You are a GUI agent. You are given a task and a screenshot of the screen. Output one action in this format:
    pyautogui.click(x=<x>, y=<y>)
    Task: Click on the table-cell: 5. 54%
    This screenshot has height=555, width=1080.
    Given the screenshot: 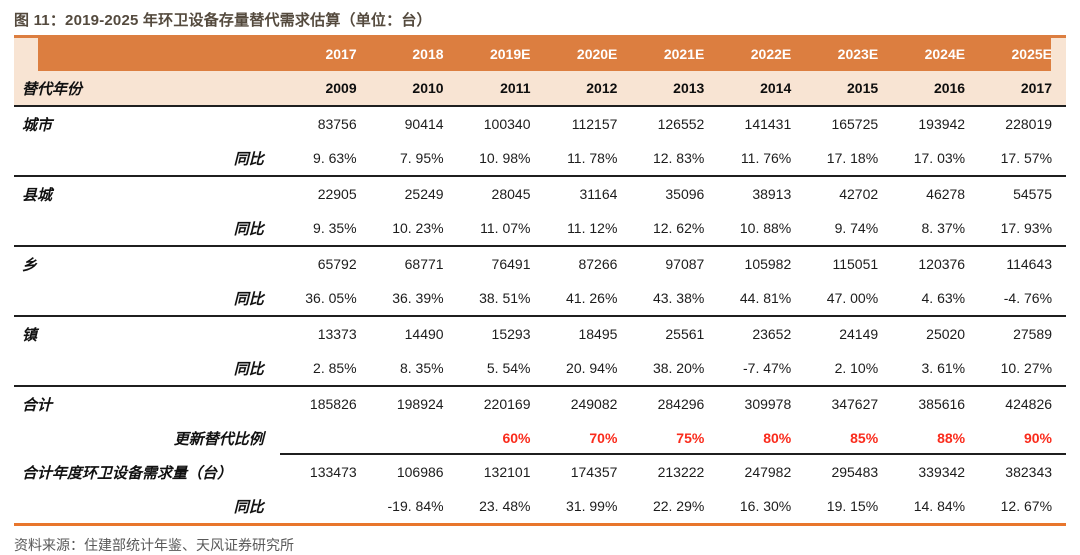 What is the action you would take?
    pyautogui.click(x=508, y=368)
    